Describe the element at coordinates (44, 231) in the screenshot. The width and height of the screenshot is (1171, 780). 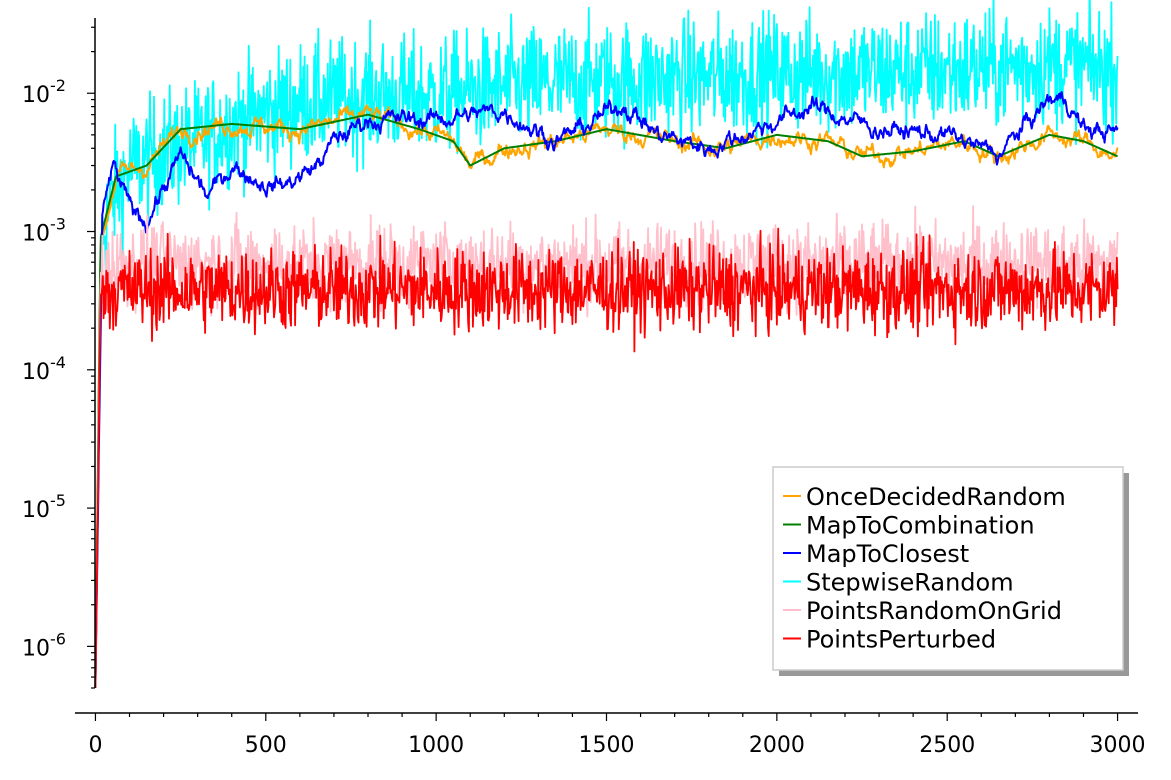
I see `y-tick-label: 10⁻³` at that location.